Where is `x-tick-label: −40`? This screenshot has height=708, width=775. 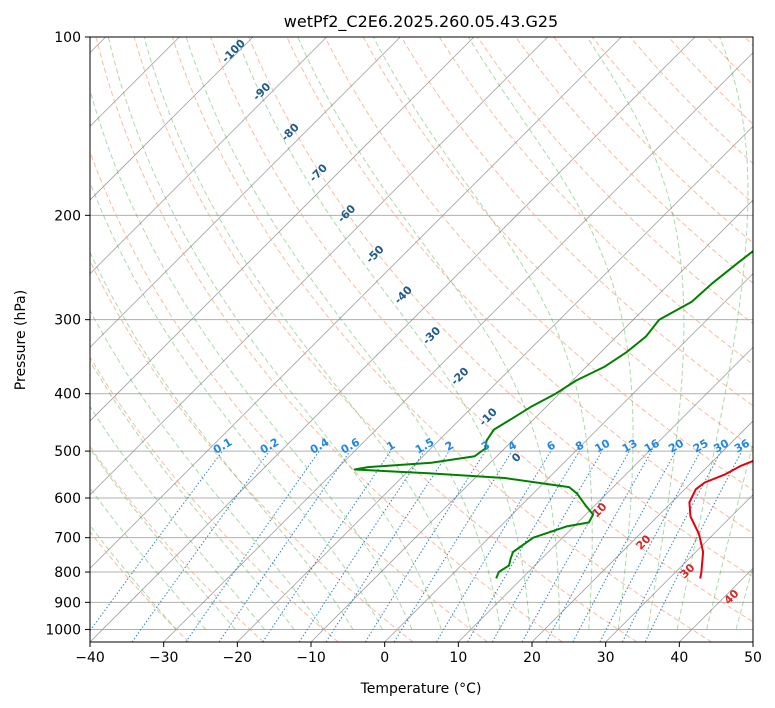
x-tick-label: −40 is located at coordinates (90, 658).